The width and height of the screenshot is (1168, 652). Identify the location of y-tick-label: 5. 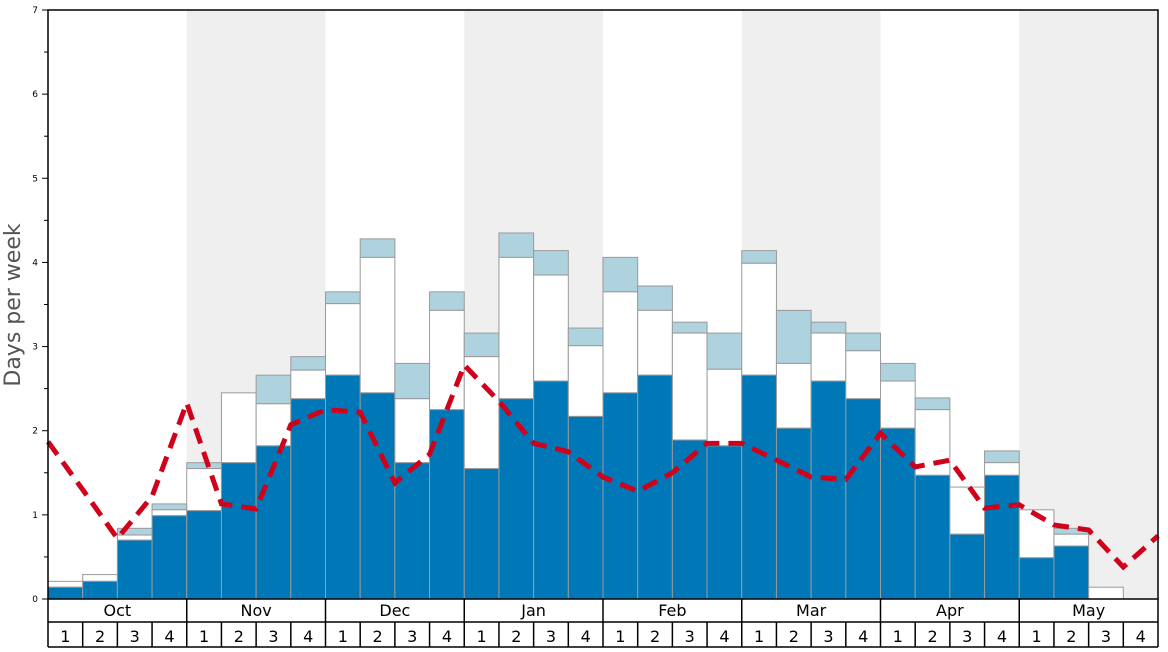
(35, 179).